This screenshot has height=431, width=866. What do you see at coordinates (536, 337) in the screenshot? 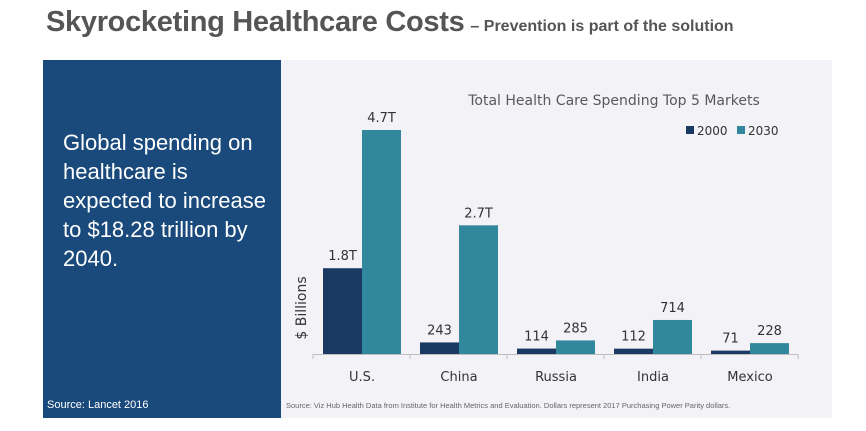
I see `data-label: 114` at bounding box center [536, 337].